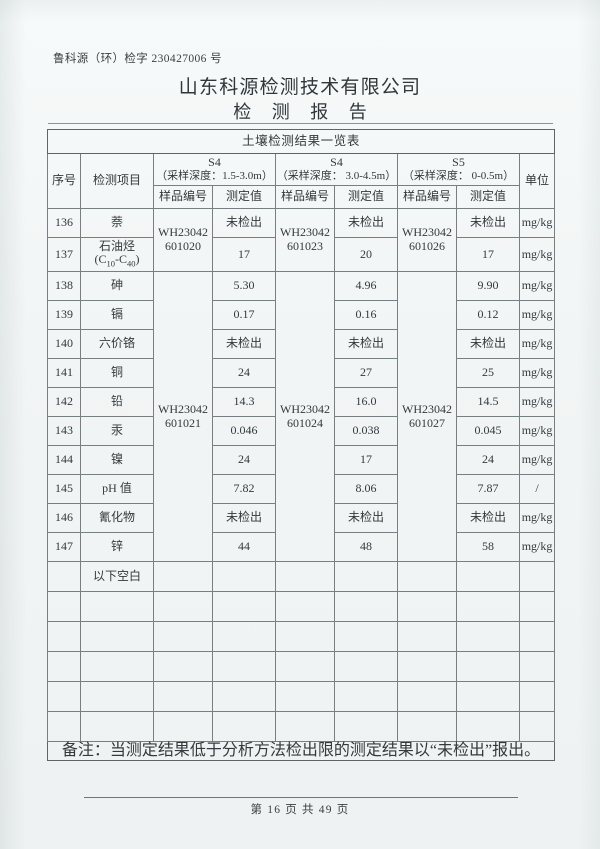 The image size is (600, 849). Describe the element at coordinates (244, 286) in the screenshot. I see `cell-measured-value: 5.30` at that location.